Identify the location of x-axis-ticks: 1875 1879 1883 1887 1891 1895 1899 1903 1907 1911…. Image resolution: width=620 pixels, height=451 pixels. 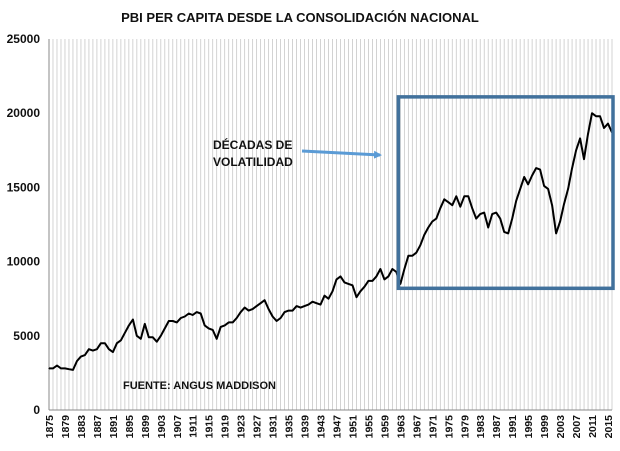
(329, 427).